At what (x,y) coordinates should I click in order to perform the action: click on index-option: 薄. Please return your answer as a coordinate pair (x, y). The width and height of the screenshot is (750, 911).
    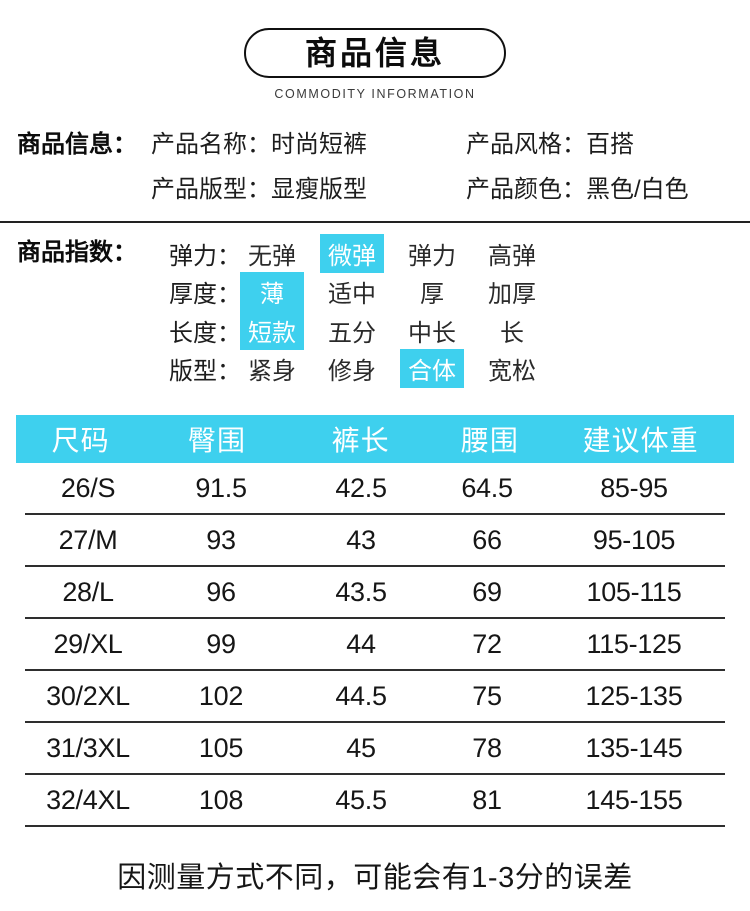
    Looking at the image, I should click on (272, 291).